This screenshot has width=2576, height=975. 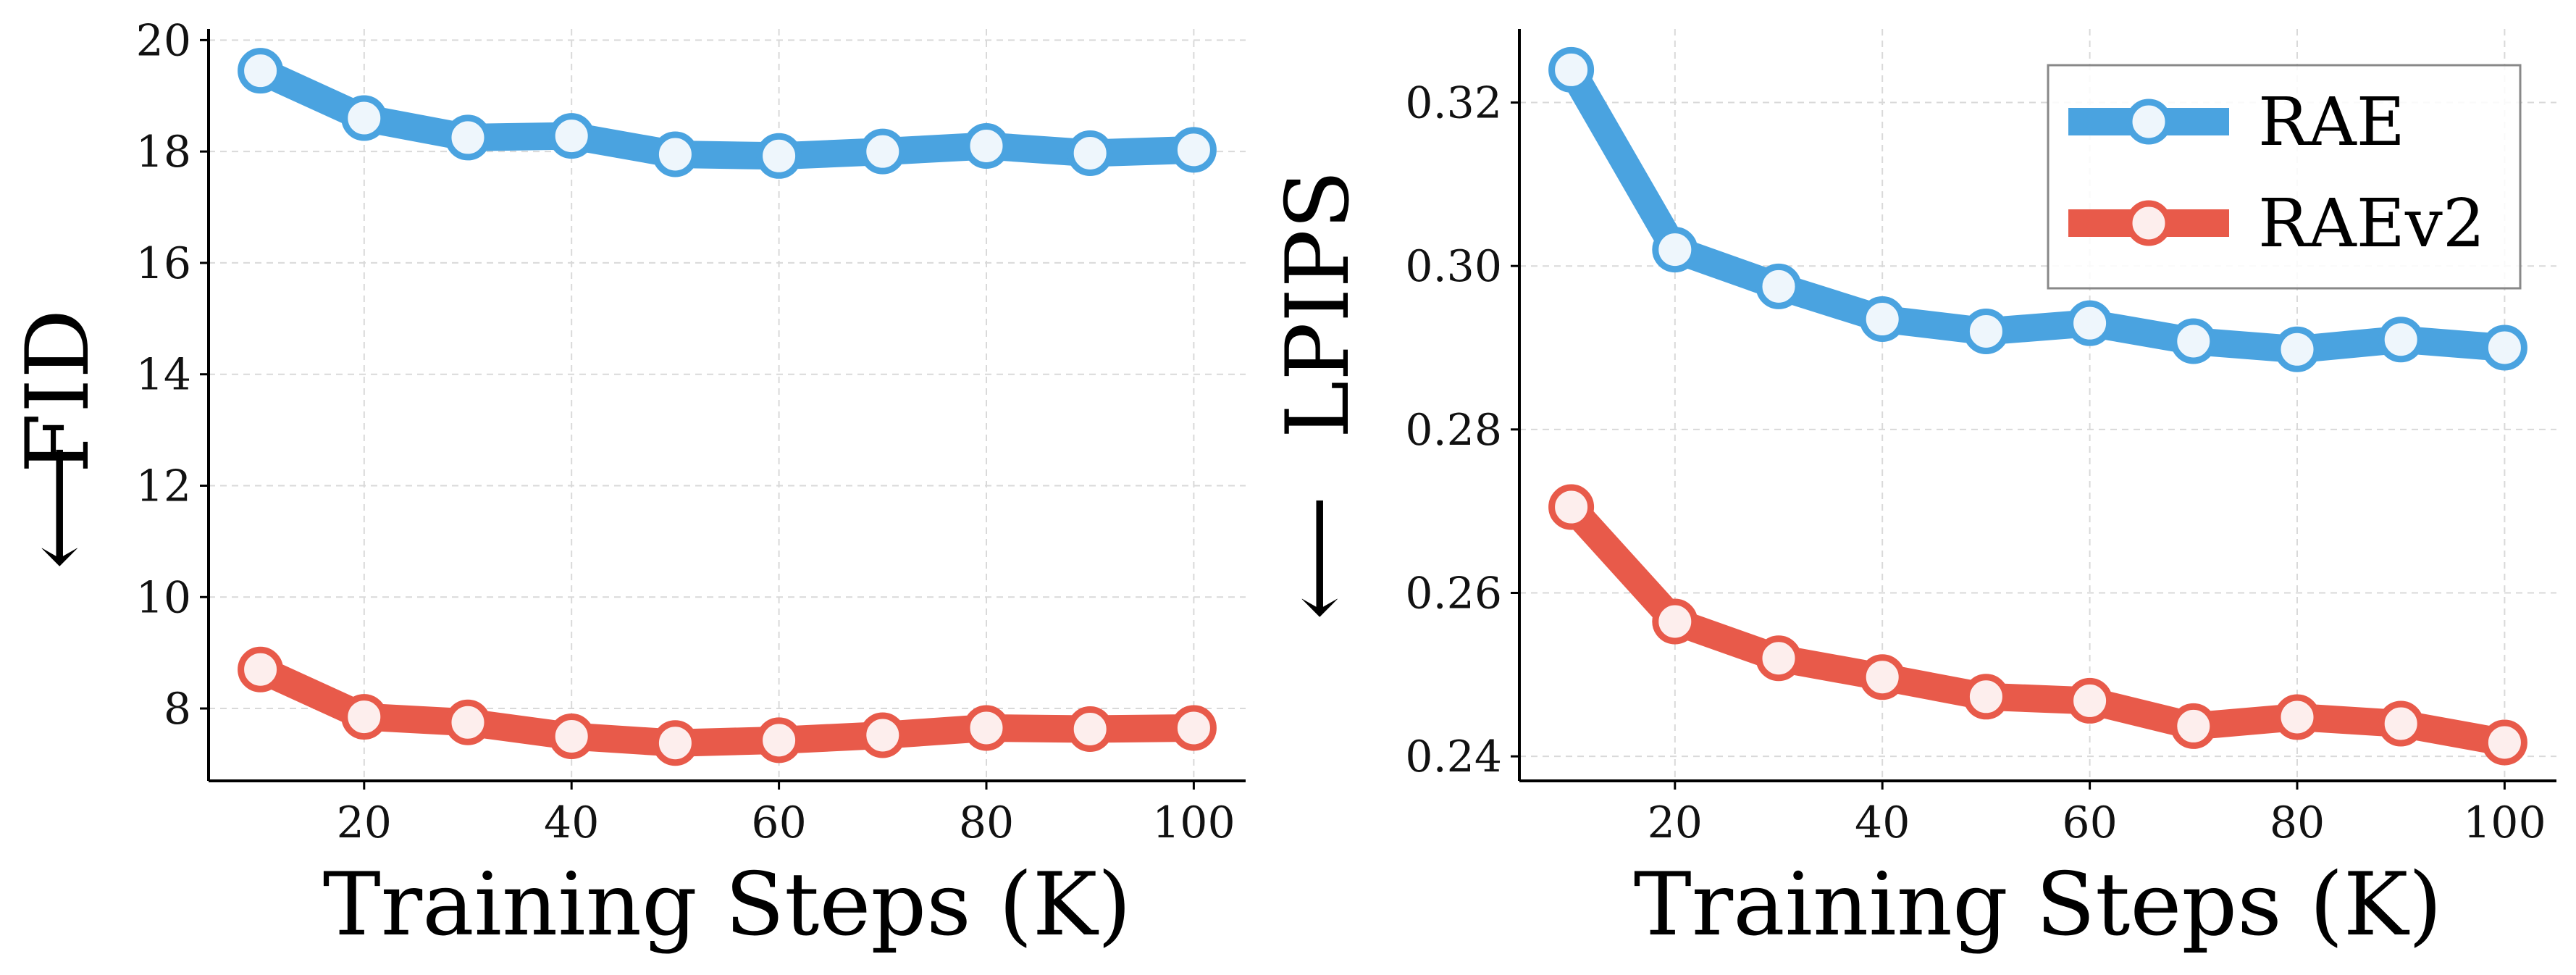 What do you see at coordinates (1318, 304) in the screenshot?
I see `y-axis-title: LPIPS` at bounding box center [1318, 304].